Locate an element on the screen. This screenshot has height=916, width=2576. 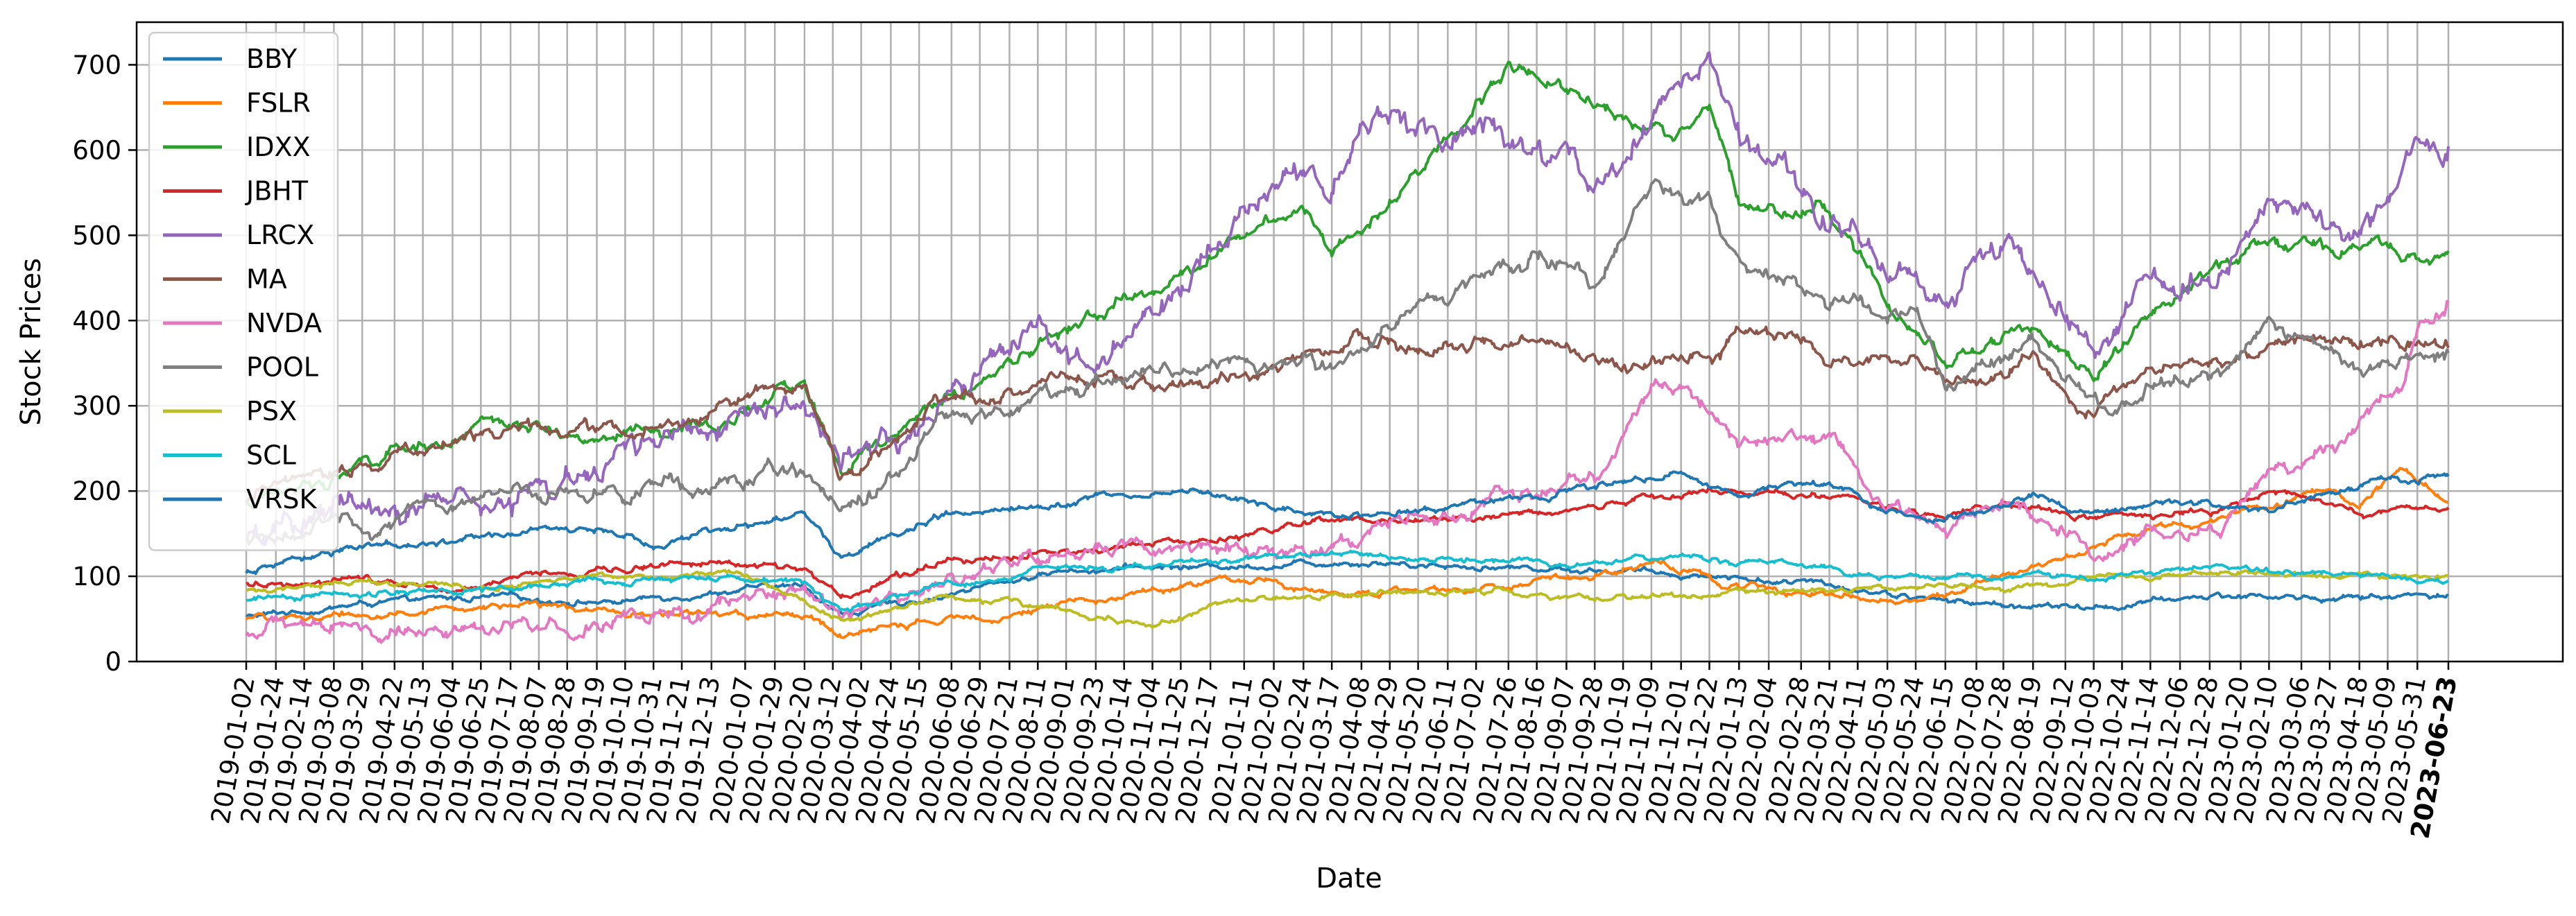
legend-label-nvda: NVDA is located at coordinates (284, 323).